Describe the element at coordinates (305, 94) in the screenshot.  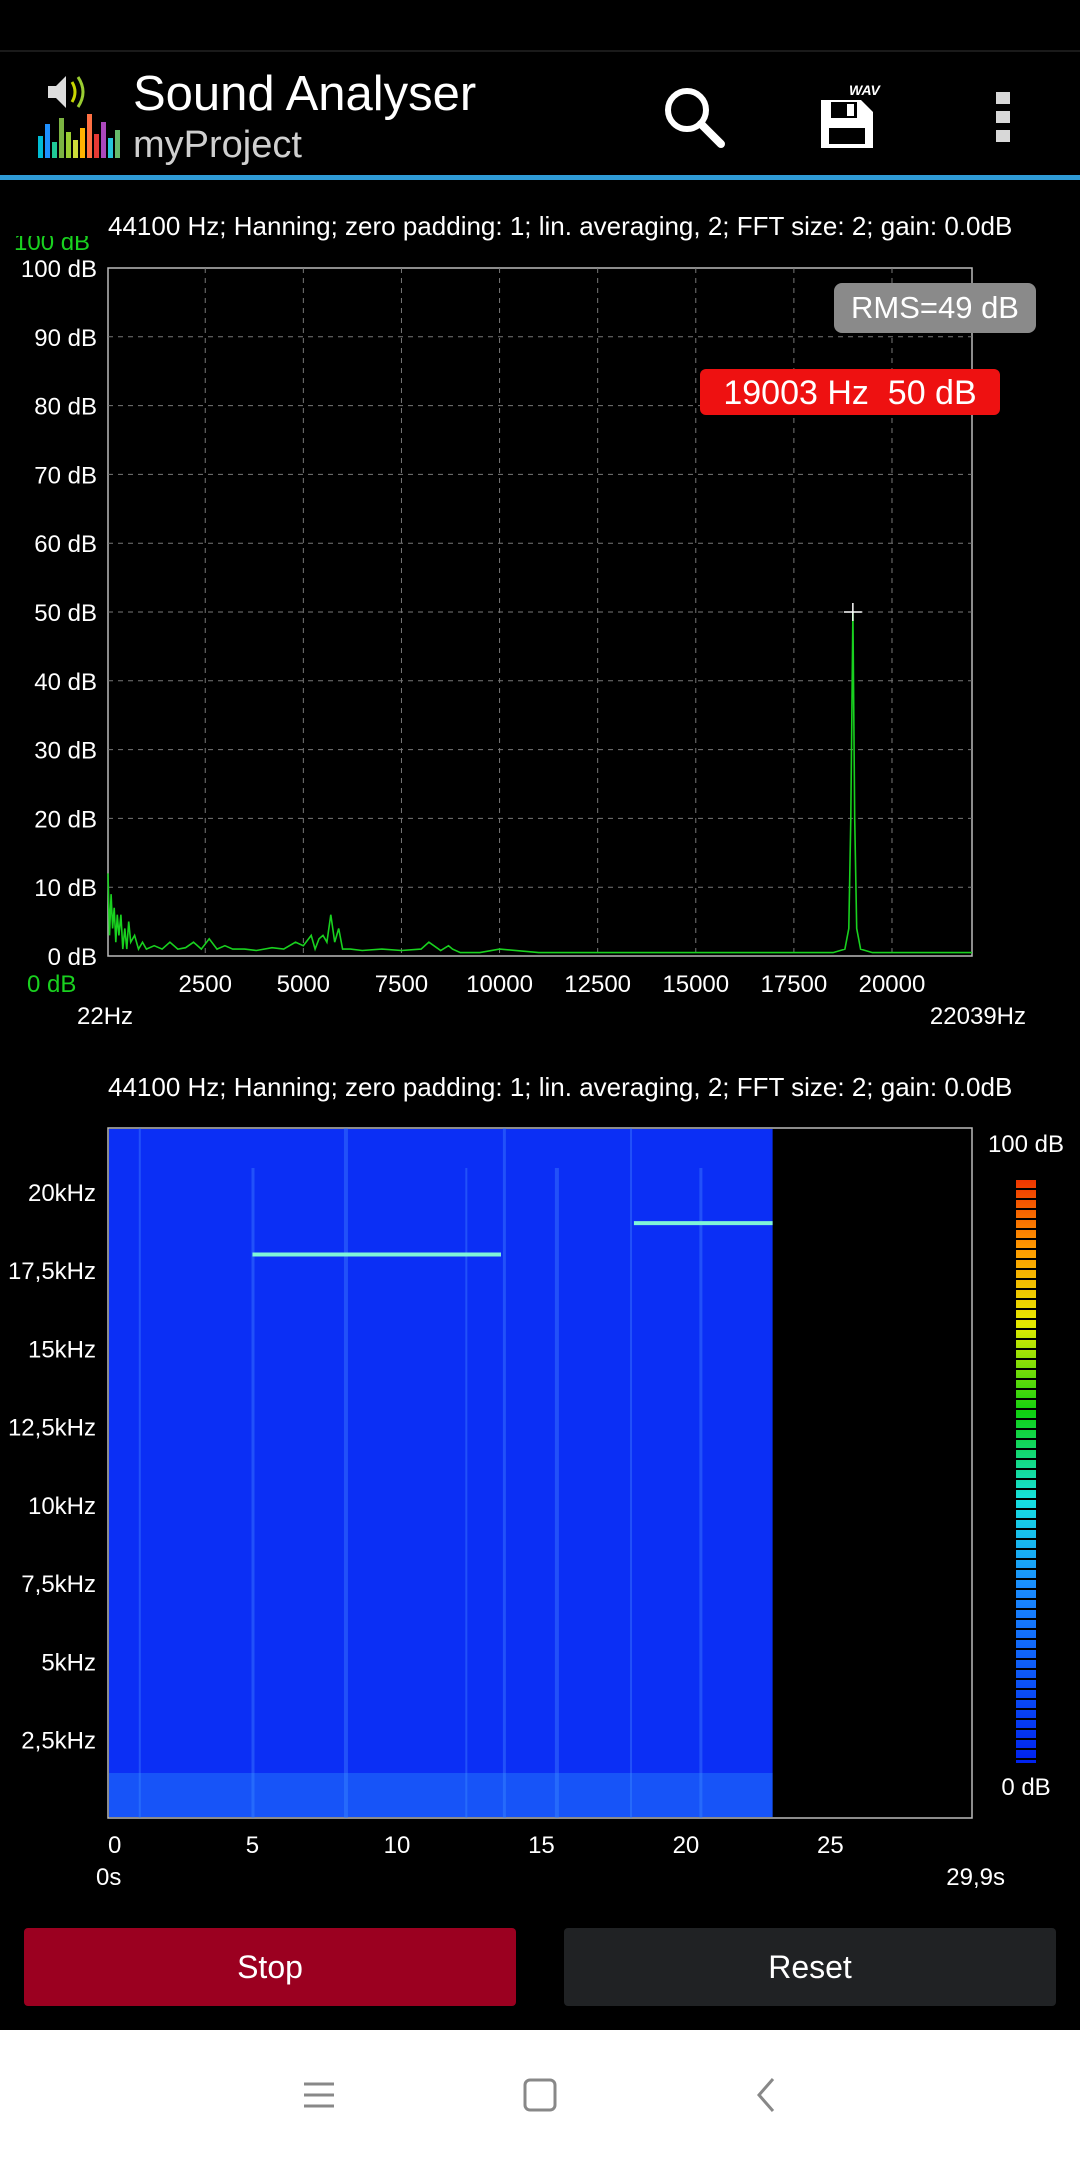
I see `app-title: Sound Analyser` at that location.